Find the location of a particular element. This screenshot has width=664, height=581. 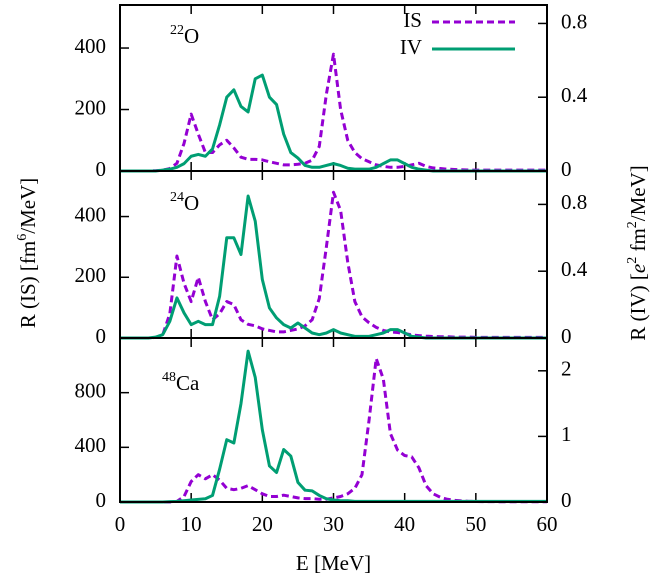

label-sup: 22 is located at coordinates (177, 30).